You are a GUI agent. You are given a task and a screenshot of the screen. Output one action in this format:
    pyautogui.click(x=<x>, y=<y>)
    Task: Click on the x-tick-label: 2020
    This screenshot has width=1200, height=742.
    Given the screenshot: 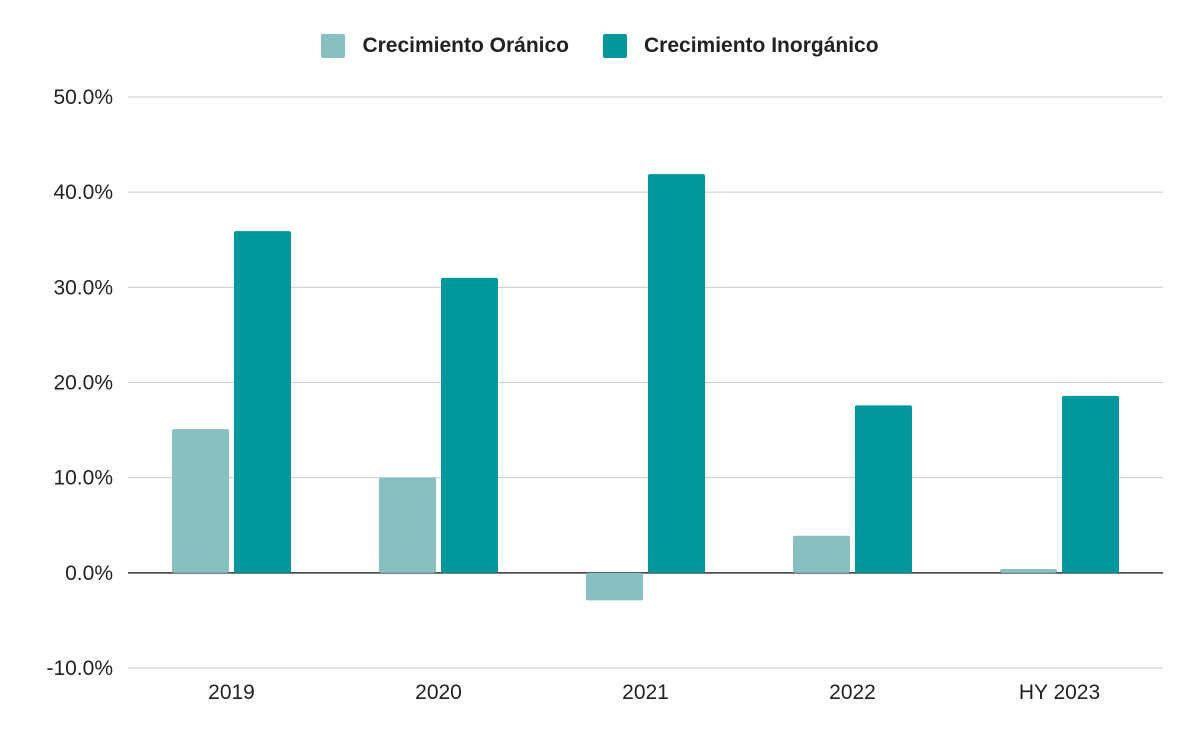 What is the action you would take?
    pyautogui.click(x=438, y=692)
    